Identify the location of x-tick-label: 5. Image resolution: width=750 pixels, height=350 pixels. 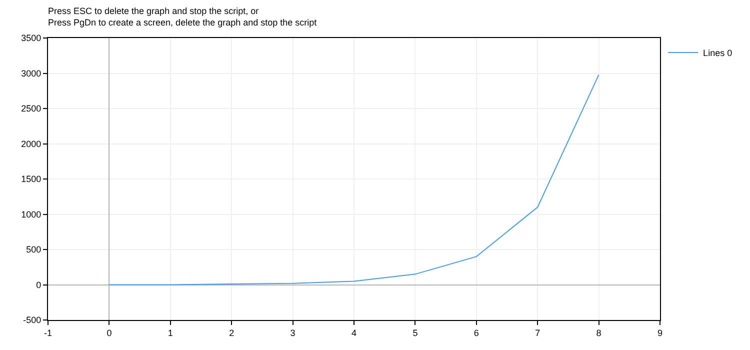
(415, 333).